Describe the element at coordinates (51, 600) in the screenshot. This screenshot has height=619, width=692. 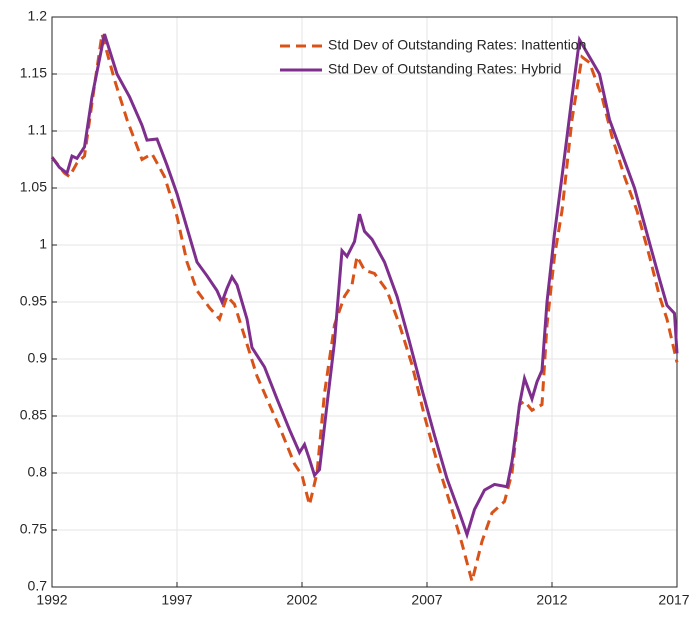
I see `x-tick-label: 1992` at that location.